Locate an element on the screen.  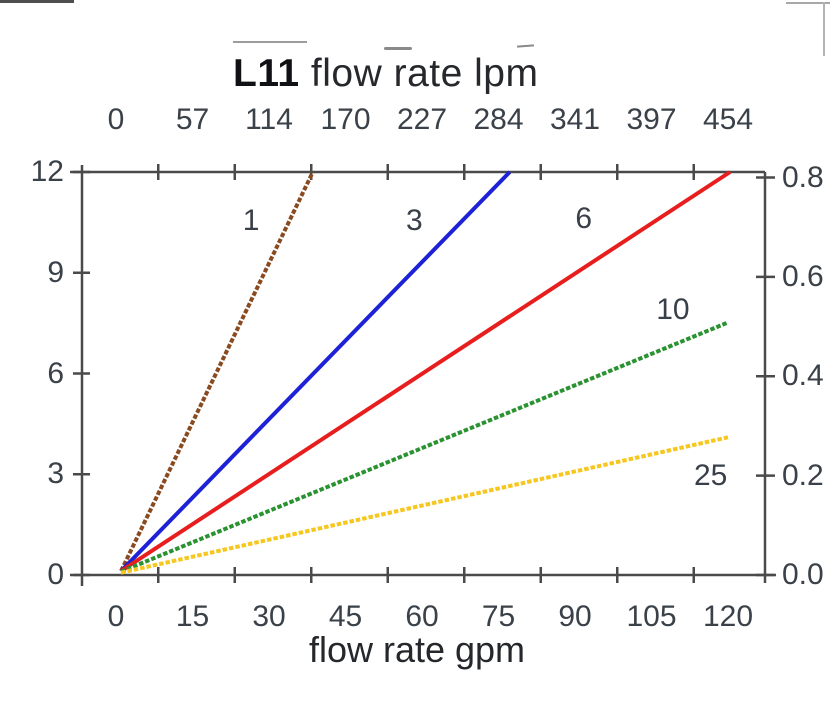
bottom-axis-tick-label: 15 is located at coordinates (192, 616).